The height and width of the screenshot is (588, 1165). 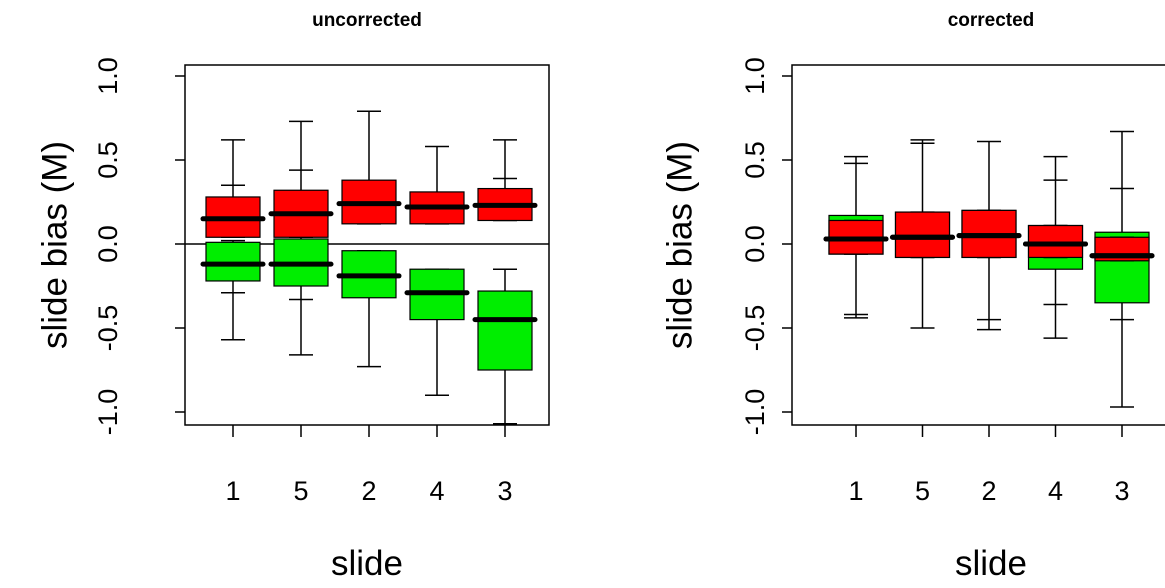 What do you see at coordinates (367, 20) in the screenshot?
I see `chart-title: uncorrected` at bounding box center [367, 20].